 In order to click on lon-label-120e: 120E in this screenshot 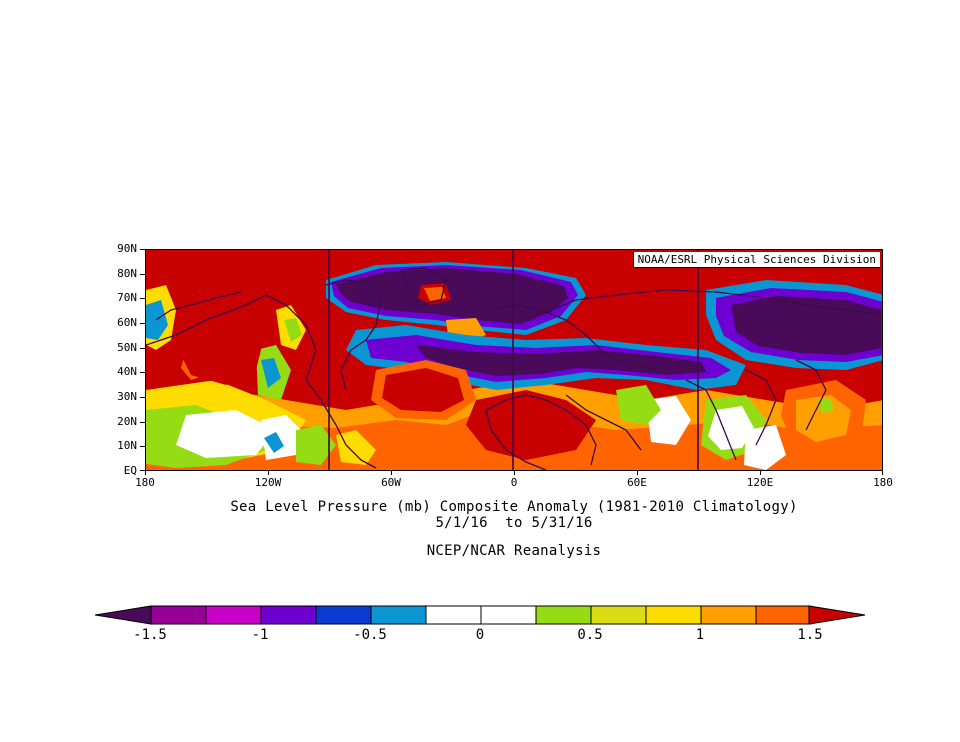, I will do `click(760, 482)`.